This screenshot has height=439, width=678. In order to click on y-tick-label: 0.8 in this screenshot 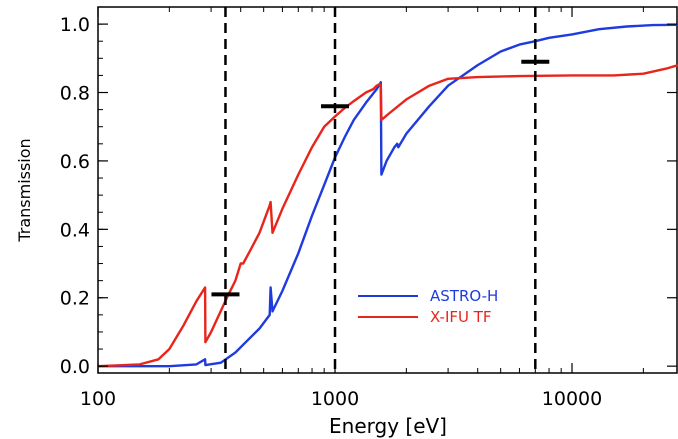, I will do `click(75, 94)`.